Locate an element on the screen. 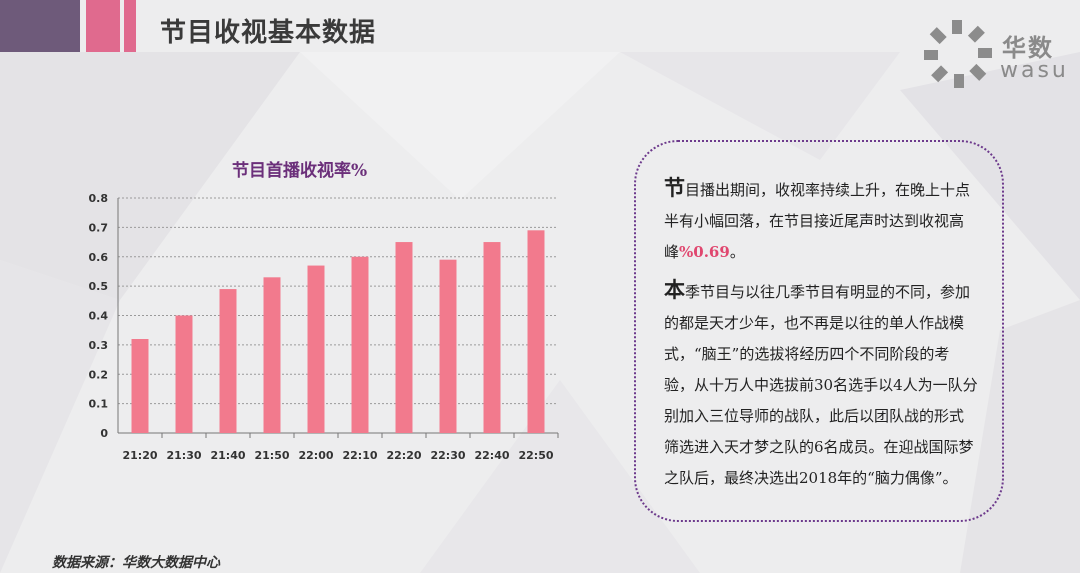 The width and height of the screenshot is (1080, 573). page-title: 节目收视基本数据 is located at coordinates (268, 33).